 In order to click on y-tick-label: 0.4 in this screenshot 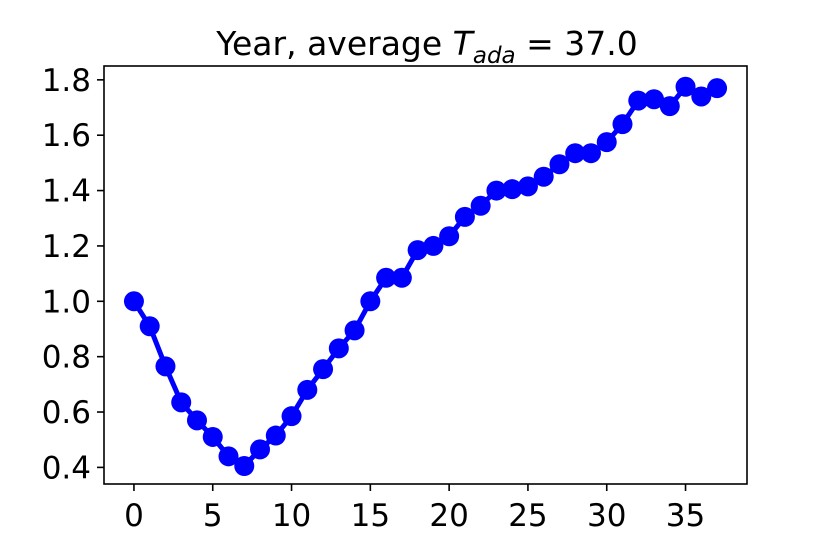, I will do `click(66, 468)`.